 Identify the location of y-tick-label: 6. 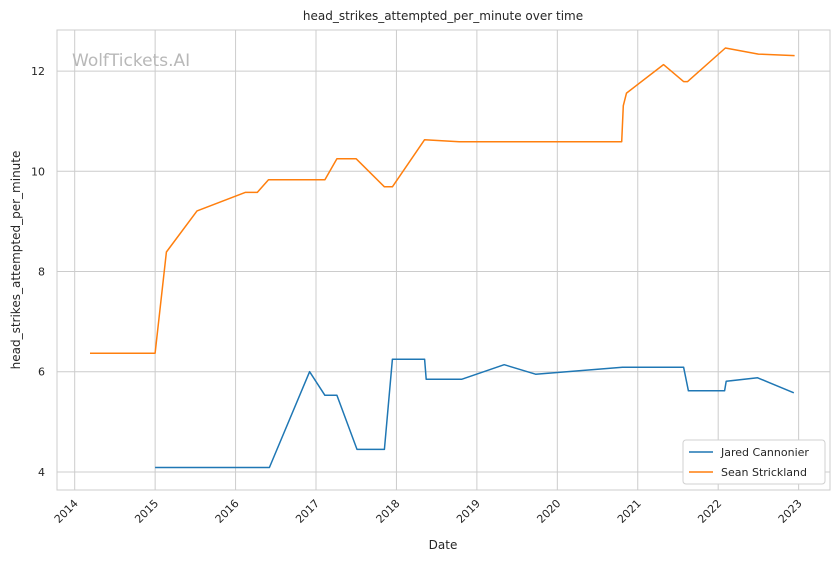
(41, 372).